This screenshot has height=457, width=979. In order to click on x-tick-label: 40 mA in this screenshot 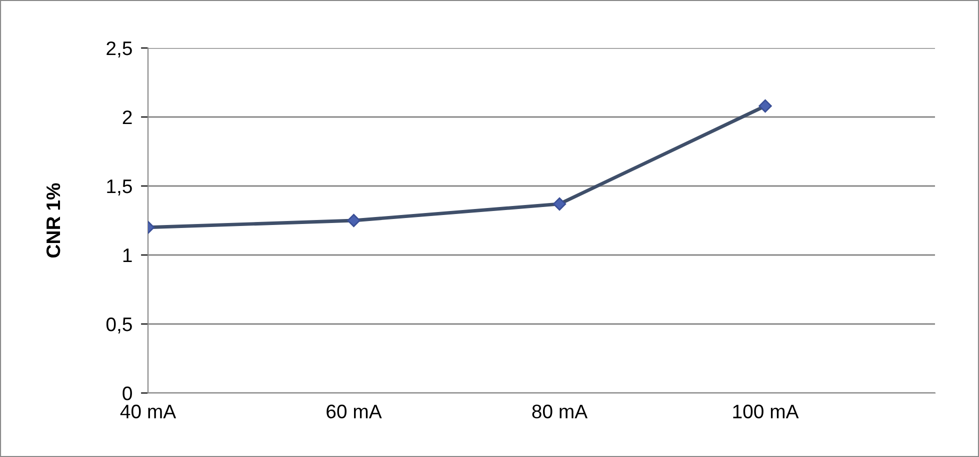, I will do `click(148, 411)`.